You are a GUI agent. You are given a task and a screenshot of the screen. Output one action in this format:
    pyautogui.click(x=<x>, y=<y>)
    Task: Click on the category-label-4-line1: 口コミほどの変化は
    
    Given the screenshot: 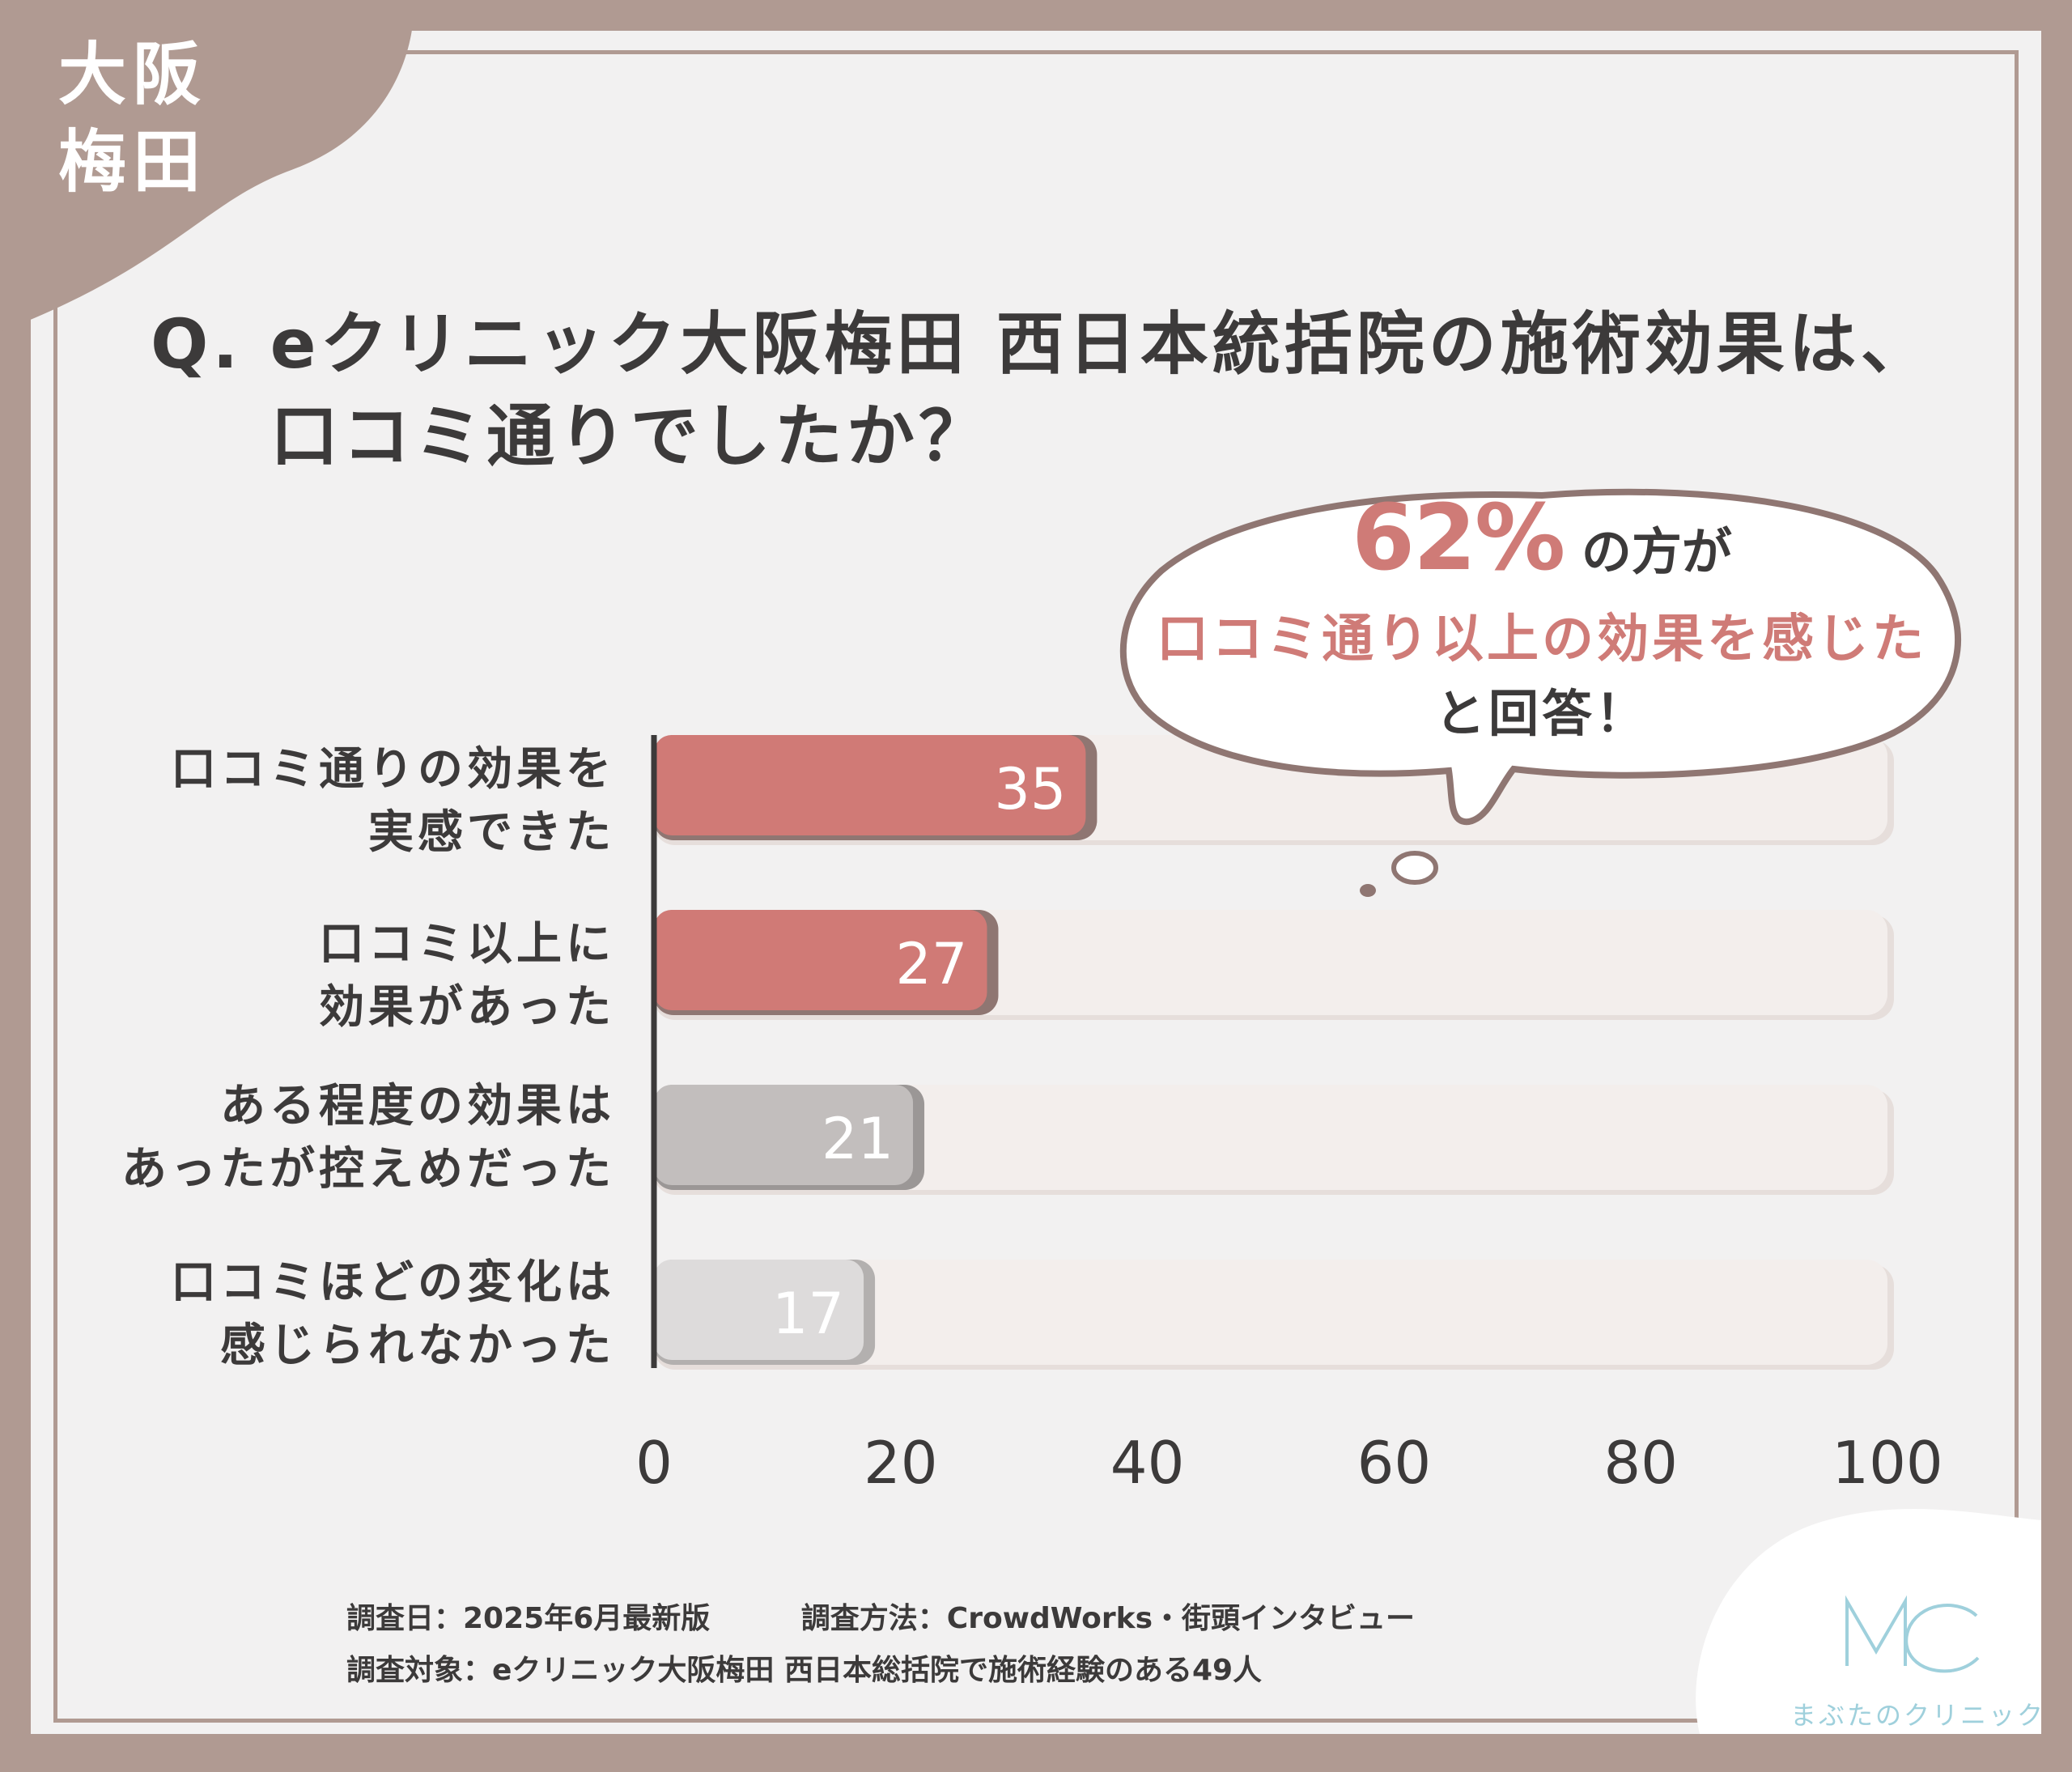 What is the action you would take?
    pyautogui.click(x=393, y=1283)
    